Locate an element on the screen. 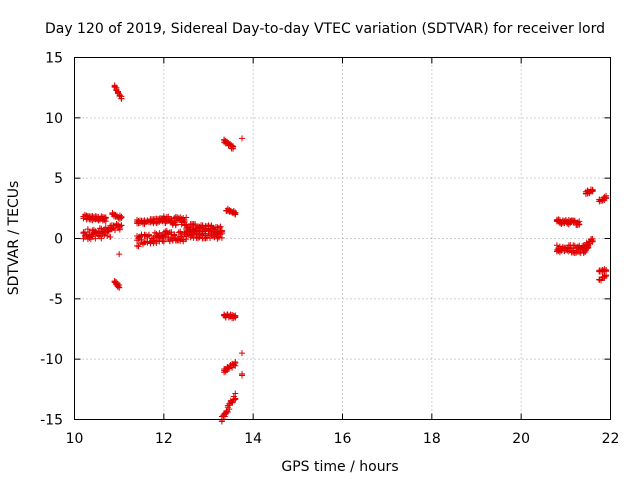 The width and height of the screenshot is (640, 480). x-tick-labels: 10 12 14 16 18 20 22 is located at coordinates (343, 439).